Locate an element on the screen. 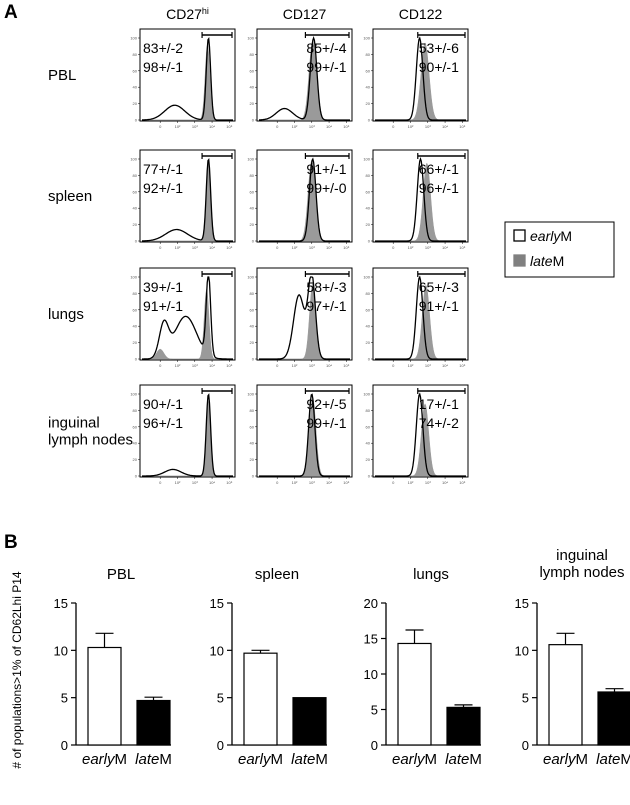 The height and width of the screenshot is (805, 630). chart-title: spleen is located at coordinates (277, 574).